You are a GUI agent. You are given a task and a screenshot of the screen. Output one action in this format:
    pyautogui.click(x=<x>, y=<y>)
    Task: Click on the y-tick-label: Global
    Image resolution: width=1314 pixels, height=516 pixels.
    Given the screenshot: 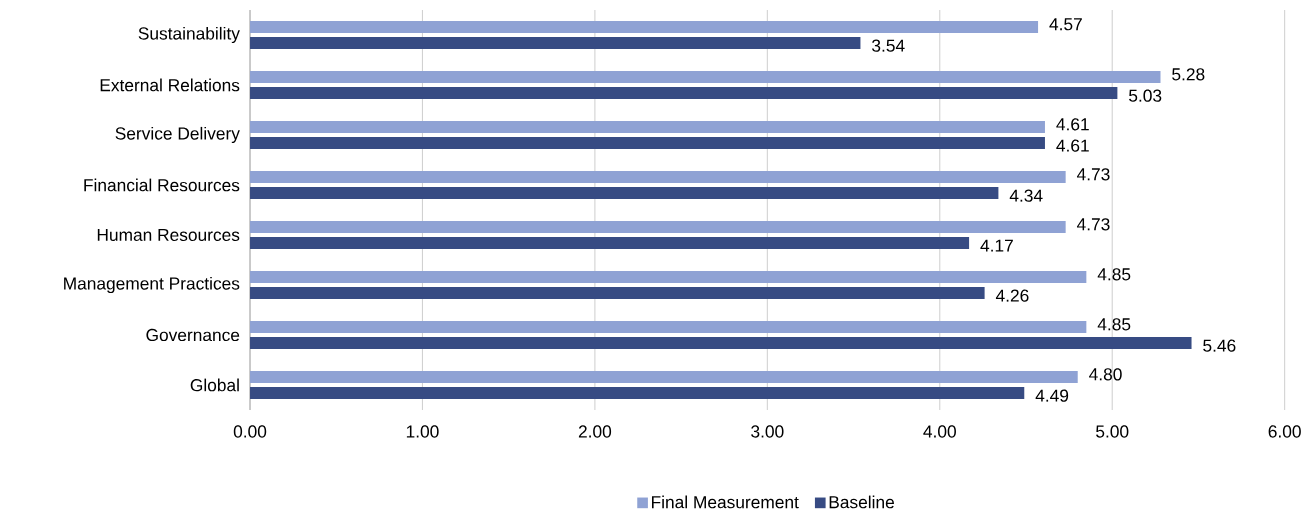 What is the action you would take?
    pyautogui.click(x=214, y=385)
    